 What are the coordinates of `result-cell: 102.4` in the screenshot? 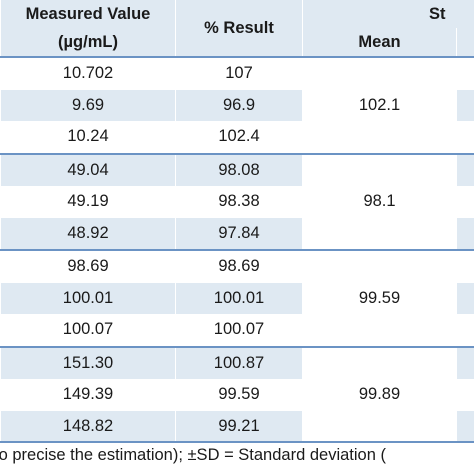 It's located at (239, 137).